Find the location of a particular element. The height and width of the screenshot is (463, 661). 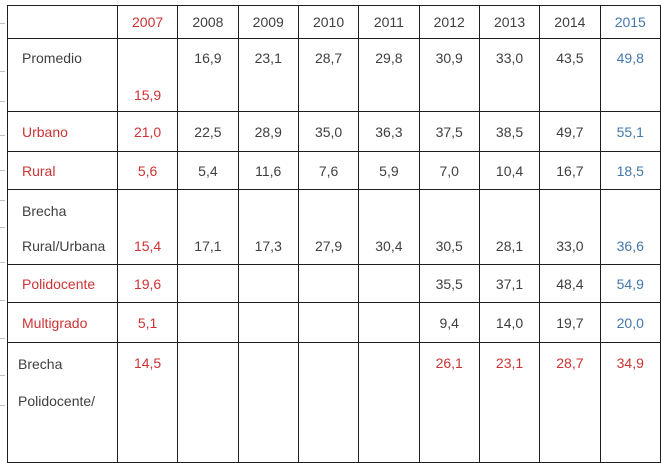

cell-rural-2011: 5,9 is located at coordinates (389, 170).